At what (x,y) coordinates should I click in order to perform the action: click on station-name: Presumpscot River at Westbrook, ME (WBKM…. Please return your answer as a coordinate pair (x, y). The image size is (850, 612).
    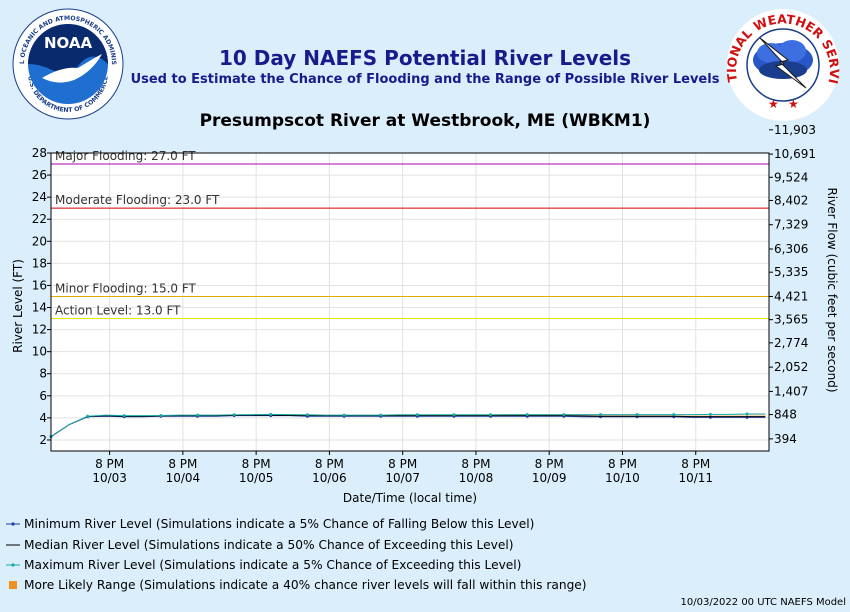
    Looking at the image, I should click on (425, 121).